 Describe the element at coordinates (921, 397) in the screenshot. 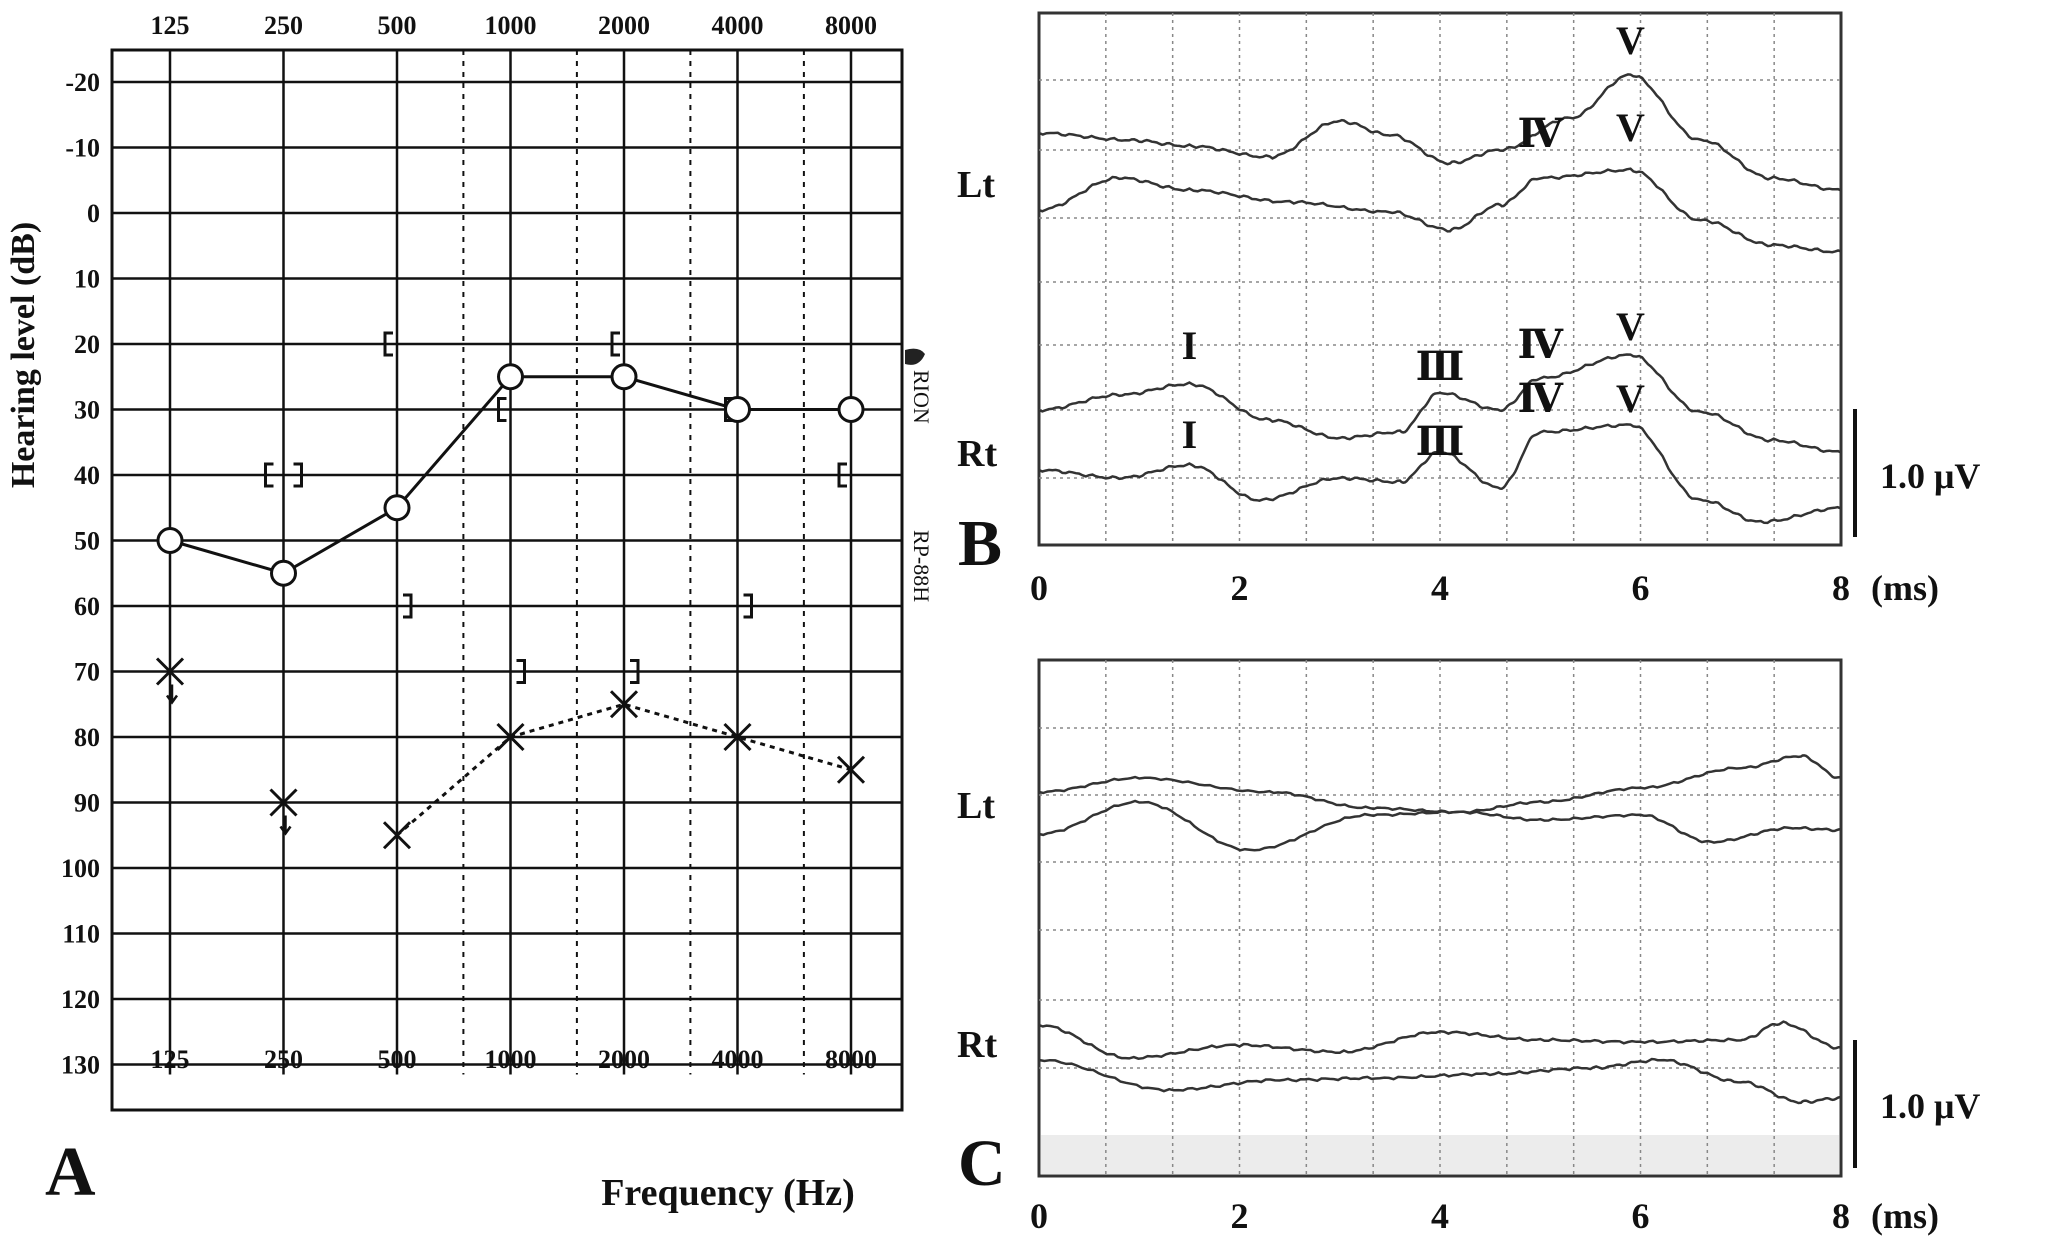

I see `audiometer-brand: RION` at that location.